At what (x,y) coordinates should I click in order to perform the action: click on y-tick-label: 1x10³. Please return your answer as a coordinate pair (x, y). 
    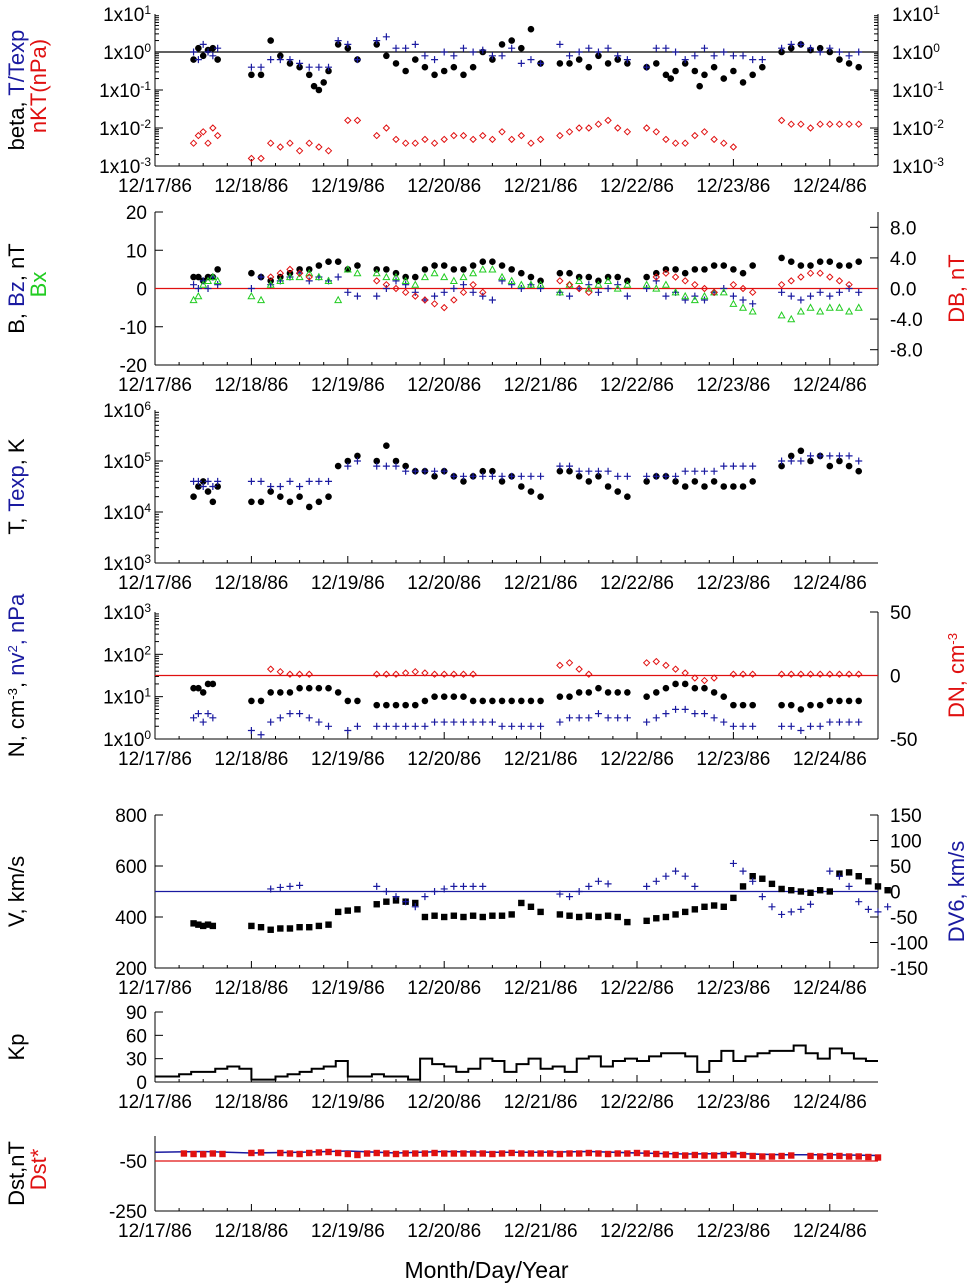
    Looking at the image, I should click on (127, 563).